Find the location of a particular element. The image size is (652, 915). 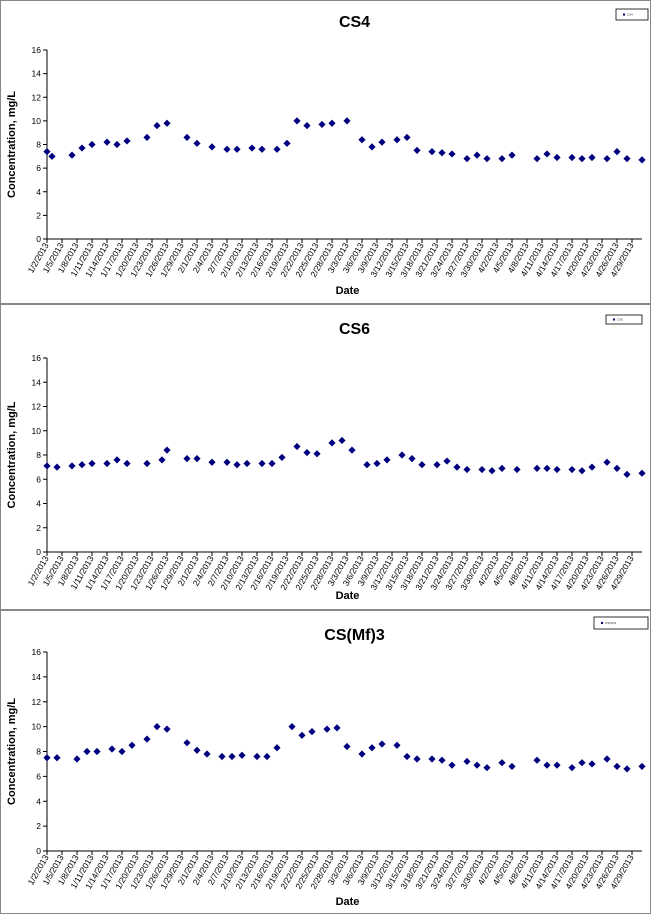

y-tick-label: 12 is located at coordinates (37, 702).